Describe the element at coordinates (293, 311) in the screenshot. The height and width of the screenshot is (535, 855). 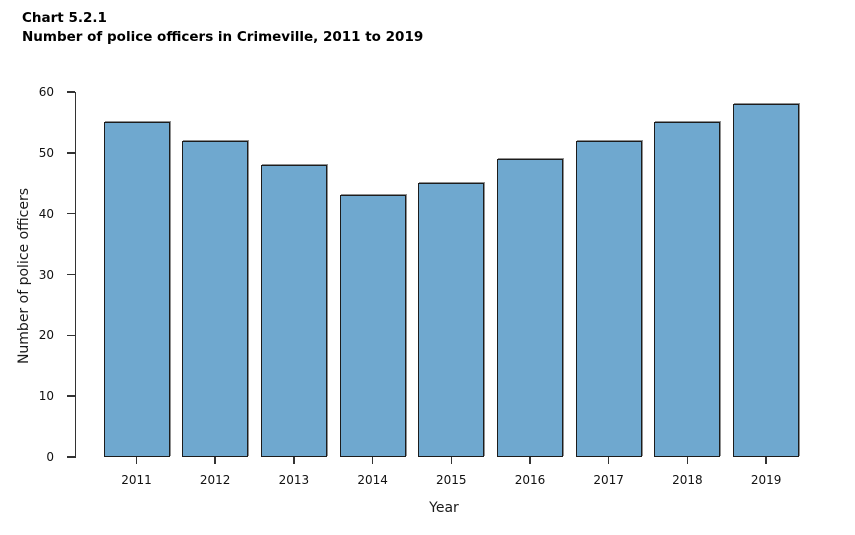
I see `bar-2013` at that location.